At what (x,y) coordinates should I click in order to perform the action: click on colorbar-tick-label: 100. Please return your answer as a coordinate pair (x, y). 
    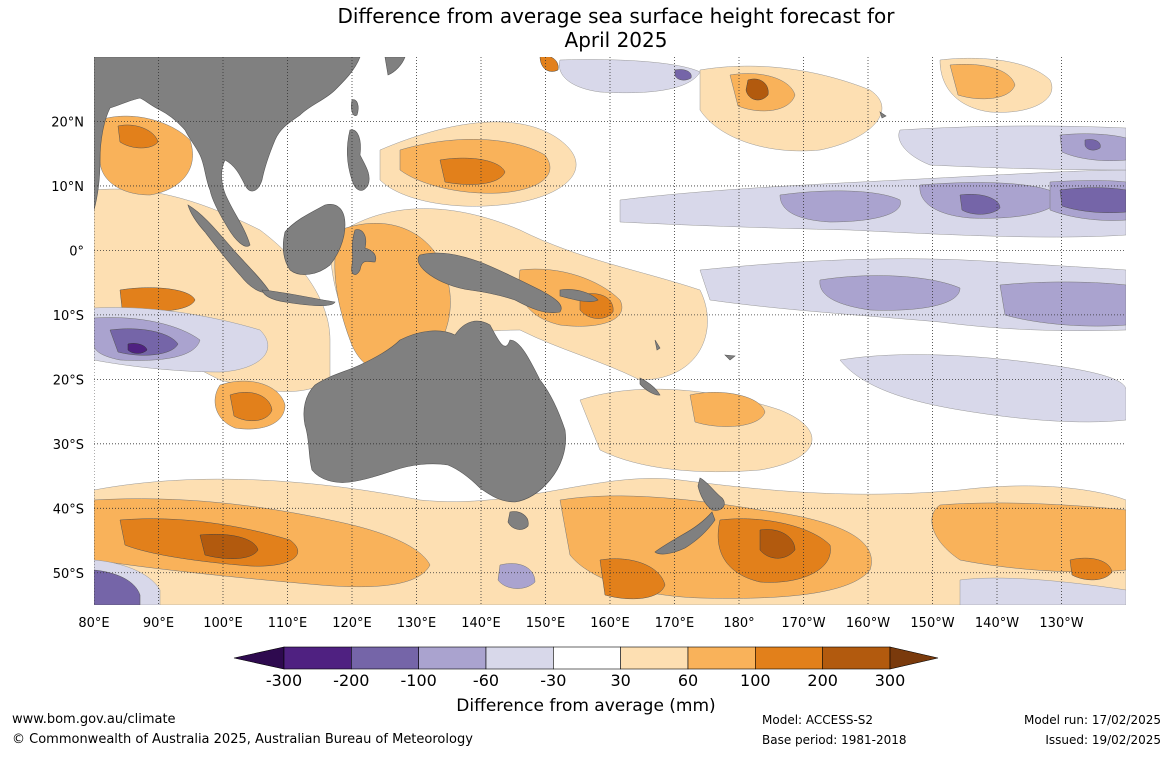
    Looking at the image, I should click on (755, 680).